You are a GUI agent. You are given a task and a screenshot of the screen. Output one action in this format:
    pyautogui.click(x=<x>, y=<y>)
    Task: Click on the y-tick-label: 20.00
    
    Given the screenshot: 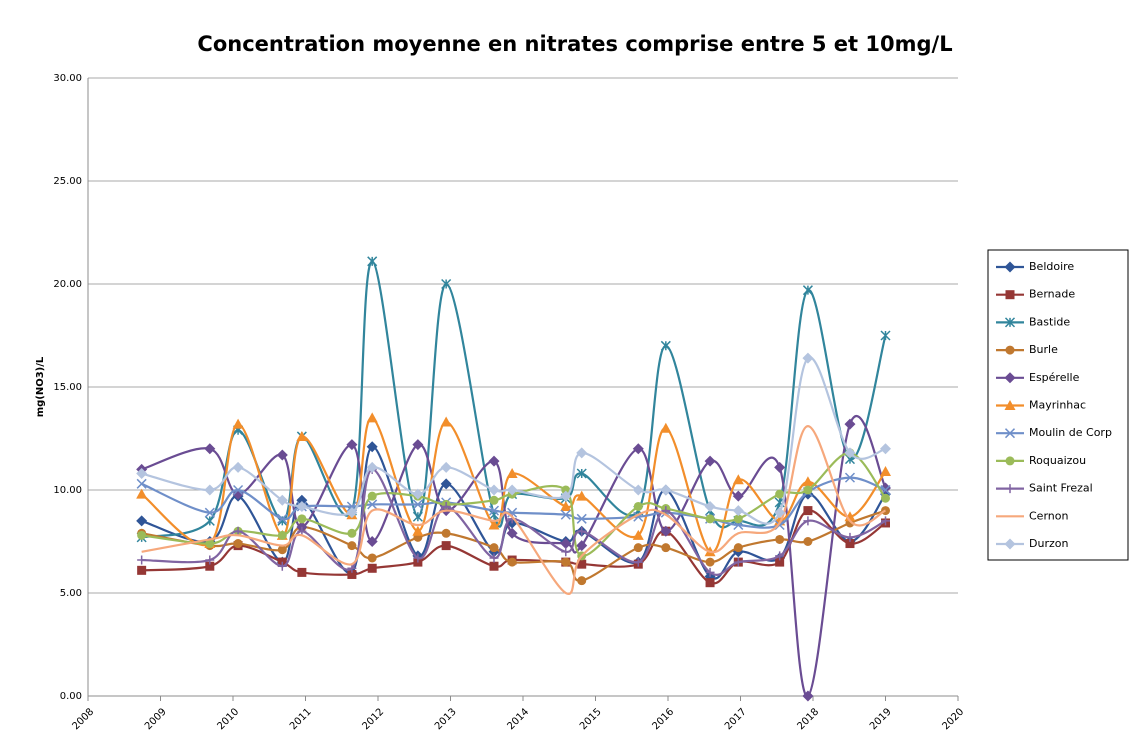 What is the action you would take?
    pyautogui.click(x=67, y=284)
    